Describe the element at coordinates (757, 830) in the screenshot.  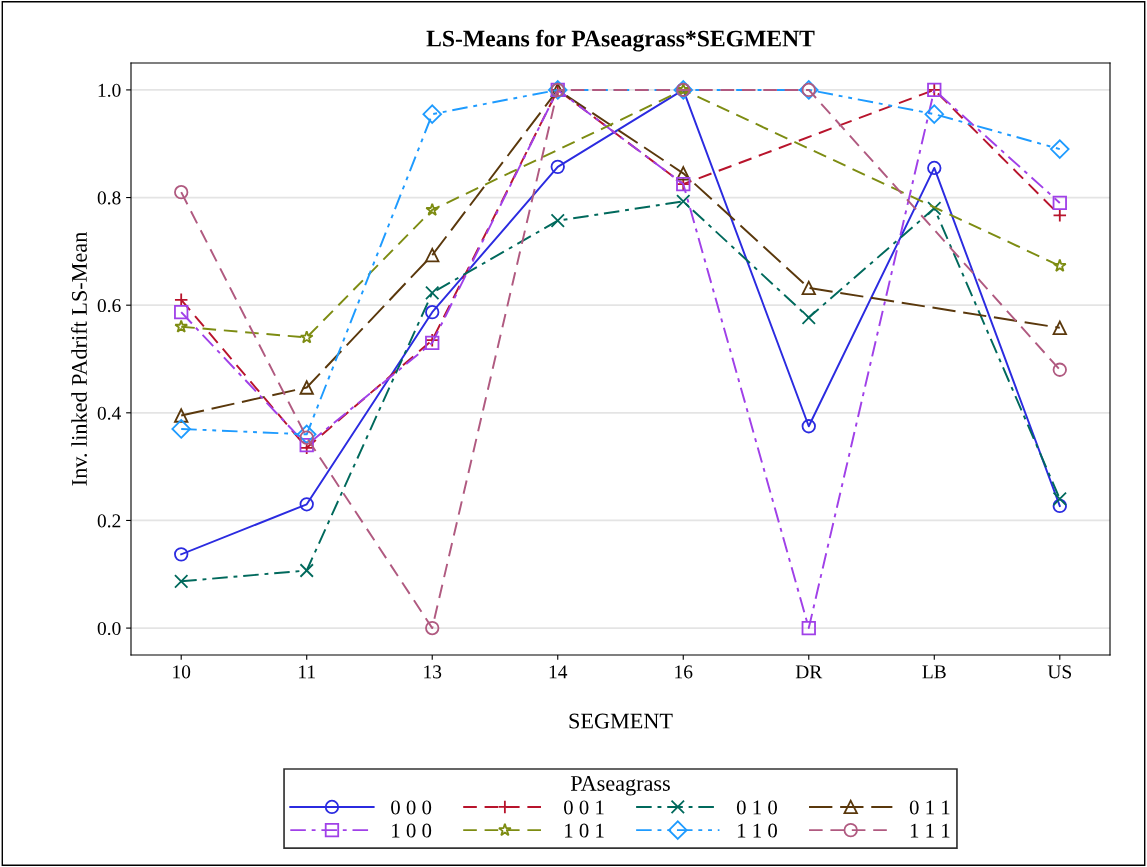
I see `legend-label: 1 1 0` at that location.